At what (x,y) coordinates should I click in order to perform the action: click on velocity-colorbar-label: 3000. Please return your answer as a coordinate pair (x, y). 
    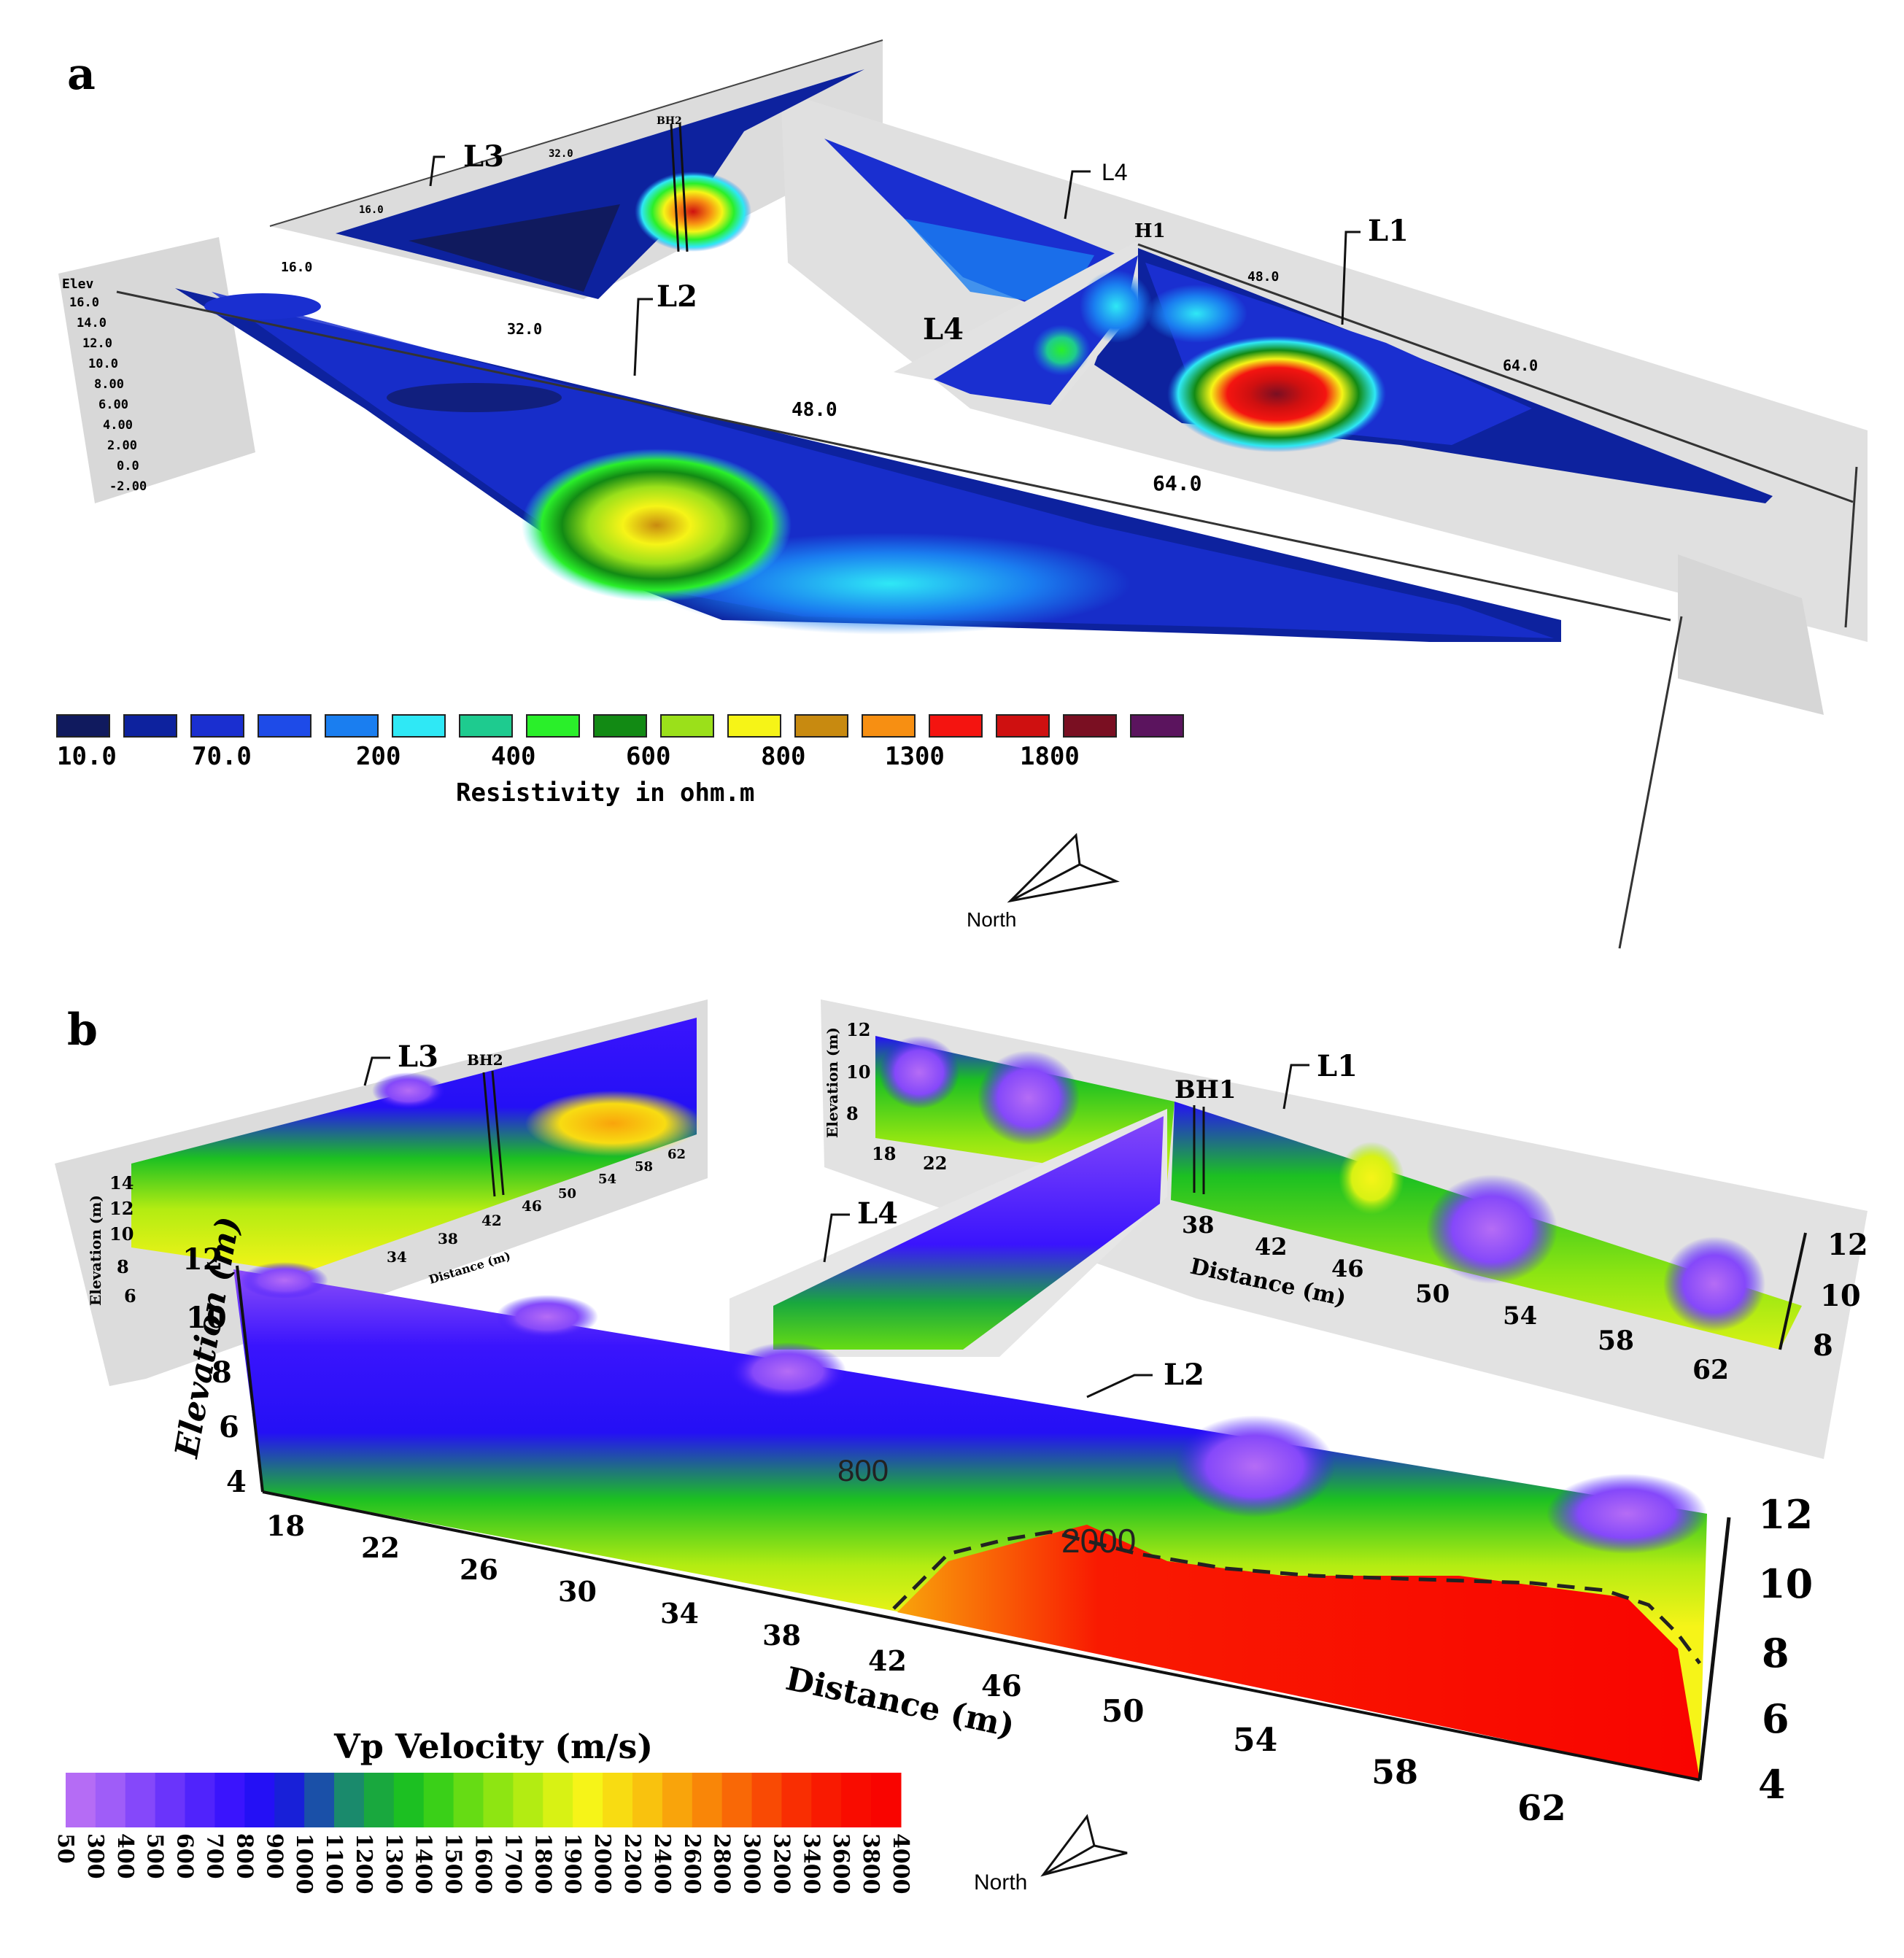
    Looking at the image, I should click on (752, 1864).